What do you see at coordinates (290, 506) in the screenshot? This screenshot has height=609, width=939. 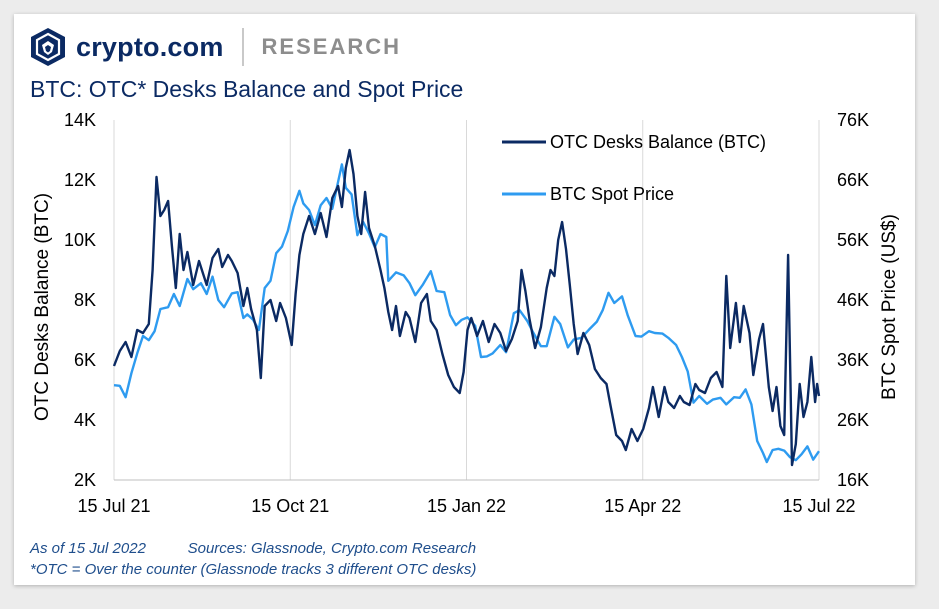 I see `x-tick-label: 15 Oct 21` at bounding box center [290, 506].